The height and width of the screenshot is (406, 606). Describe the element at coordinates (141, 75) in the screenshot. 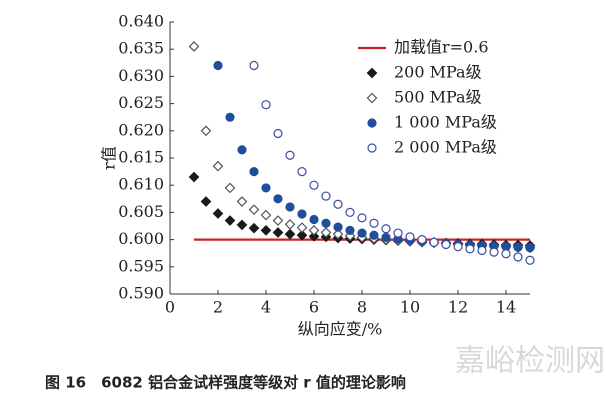

I see `y-tick-label: 0.630` at that location.